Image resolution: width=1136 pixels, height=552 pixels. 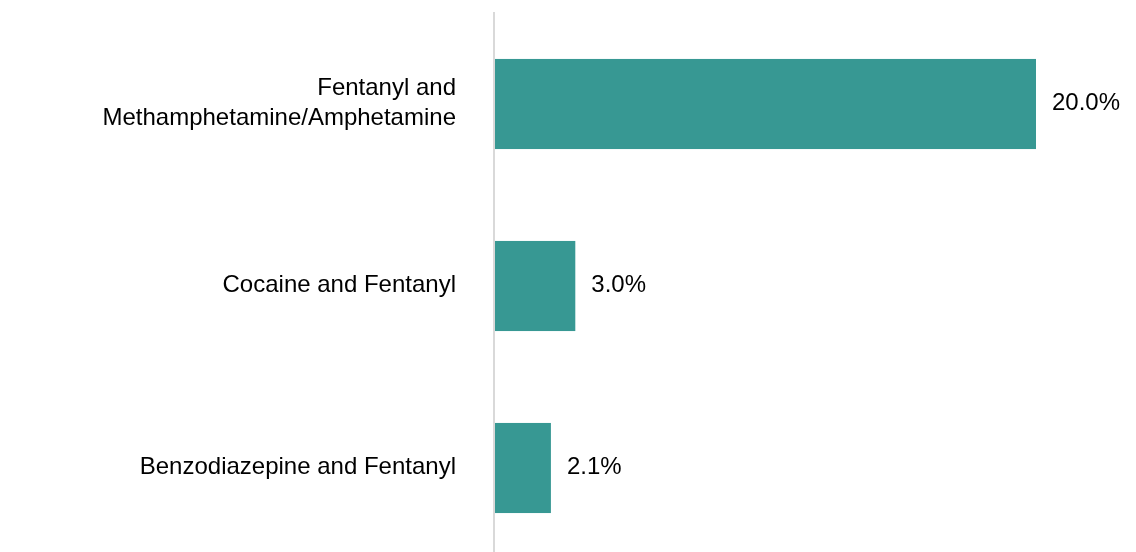 What do you see at coordinates (297, 466) in the screenshot?
I see `y-tick-label: Benzodiazepine and Fentanyl` at bounding box center [297, 466].